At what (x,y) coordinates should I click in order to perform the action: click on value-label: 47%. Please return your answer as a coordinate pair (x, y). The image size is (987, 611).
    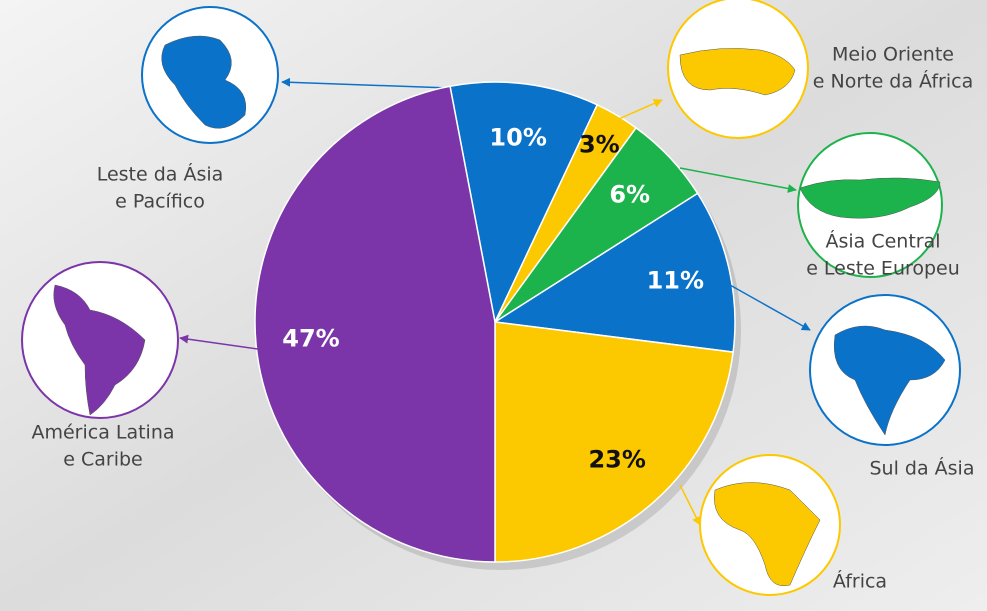
    Looking at the image, I should click on (310, 338).